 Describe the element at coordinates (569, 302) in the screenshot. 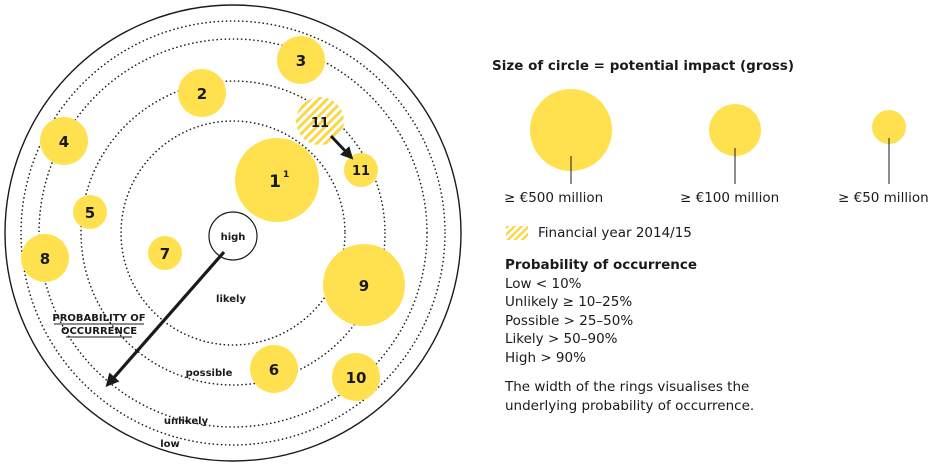

I see `probability-item-unlikely: Unlikely ≥ 10–25%` at that location.